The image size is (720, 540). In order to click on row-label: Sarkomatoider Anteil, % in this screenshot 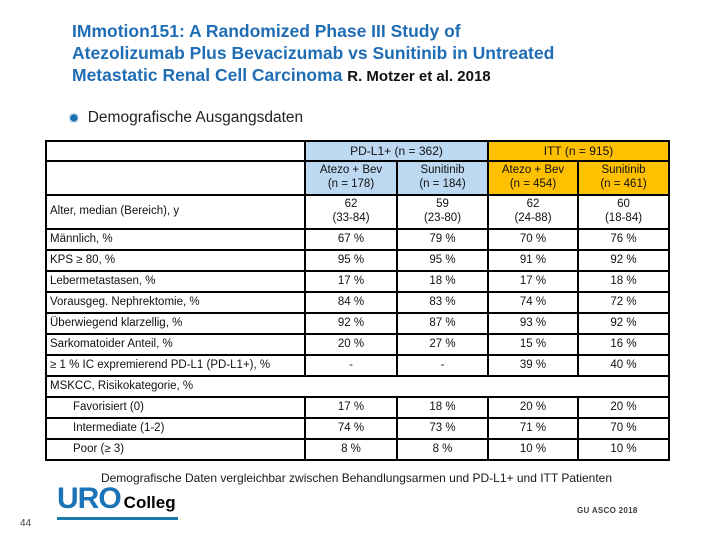, I will do `click(175, 344)`.